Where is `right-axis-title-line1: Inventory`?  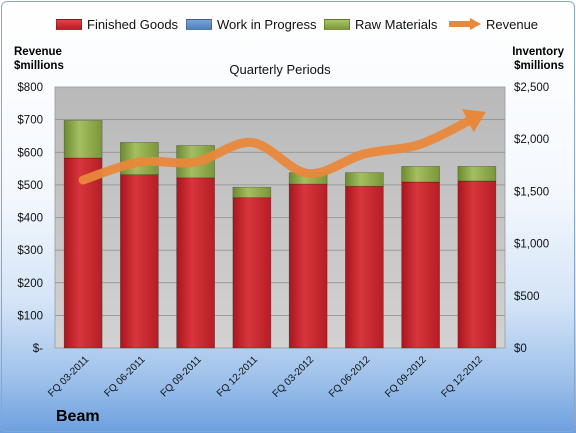
right-axis-title-line1: Inventory is located at coordinates (538, 52).